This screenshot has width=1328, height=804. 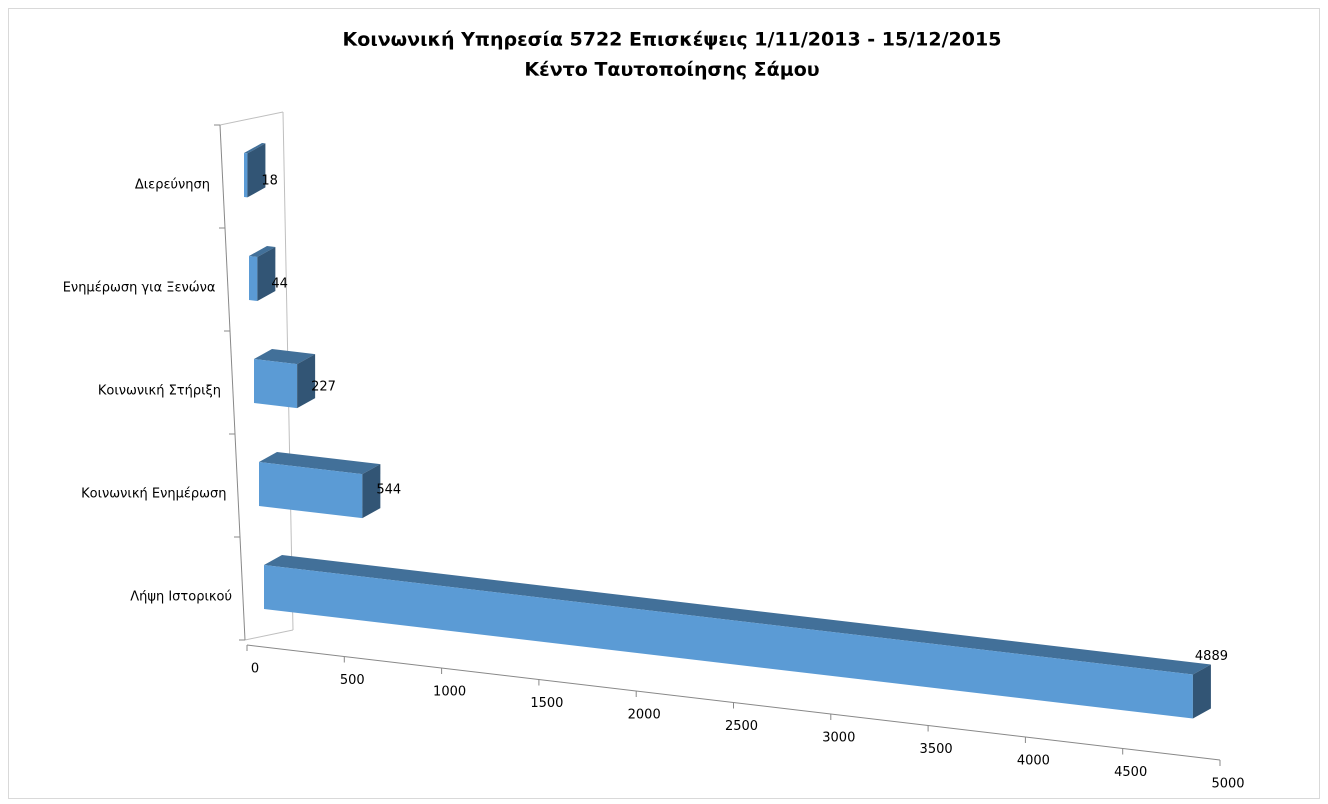 I want to click on data-label: 44, so click(x=279, y=284).